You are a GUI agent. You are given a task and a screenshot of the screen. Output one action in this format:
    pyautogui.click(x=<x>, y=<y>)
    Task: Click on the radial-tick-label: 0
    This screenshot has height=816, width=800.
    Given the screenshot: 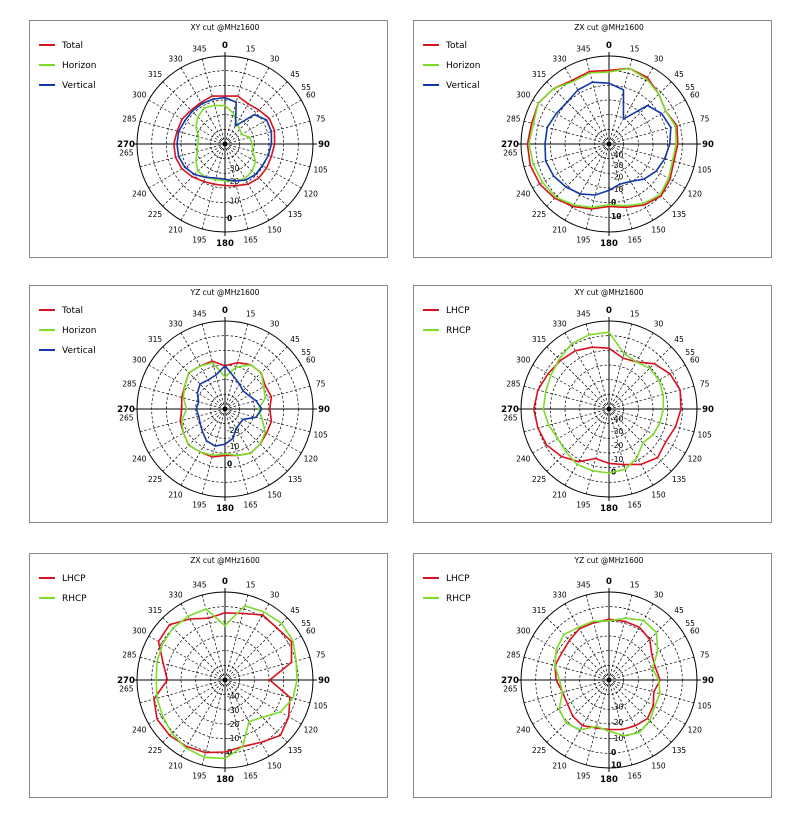 What is the action you would take?
    pyautogui.click(x=613, y=202)
    